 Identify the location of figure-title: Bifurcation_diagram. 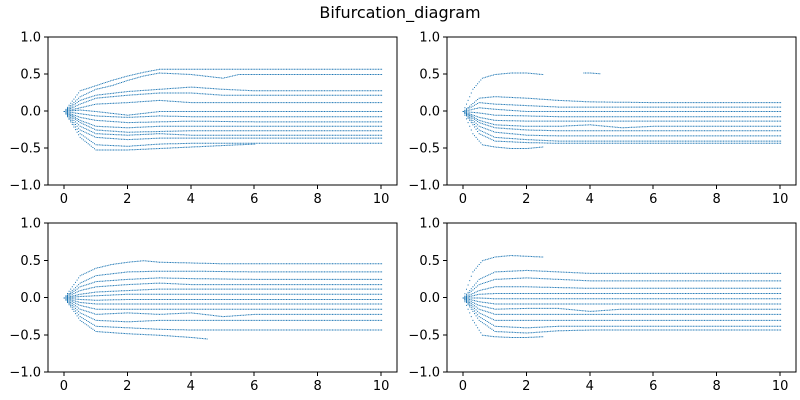
(399, 13).